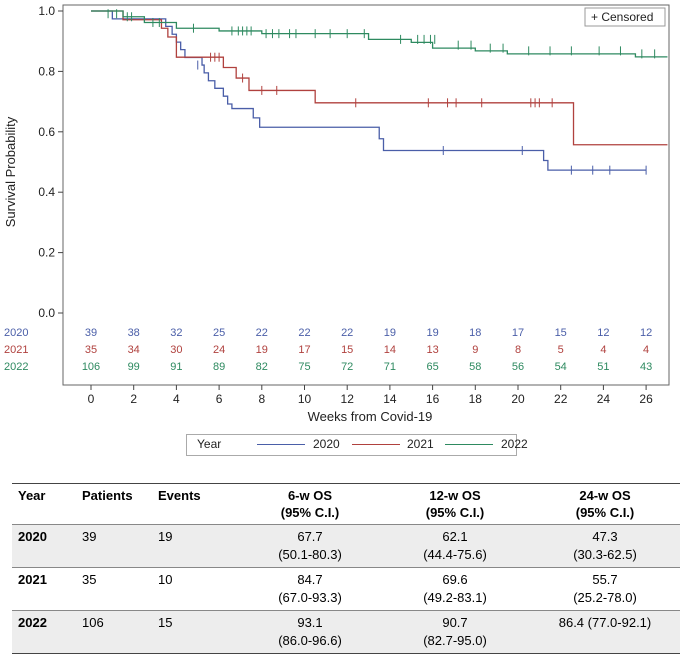 The image size is (685, 658). I want to click on y-axis-title: Survival Probability, so click(10, 171).